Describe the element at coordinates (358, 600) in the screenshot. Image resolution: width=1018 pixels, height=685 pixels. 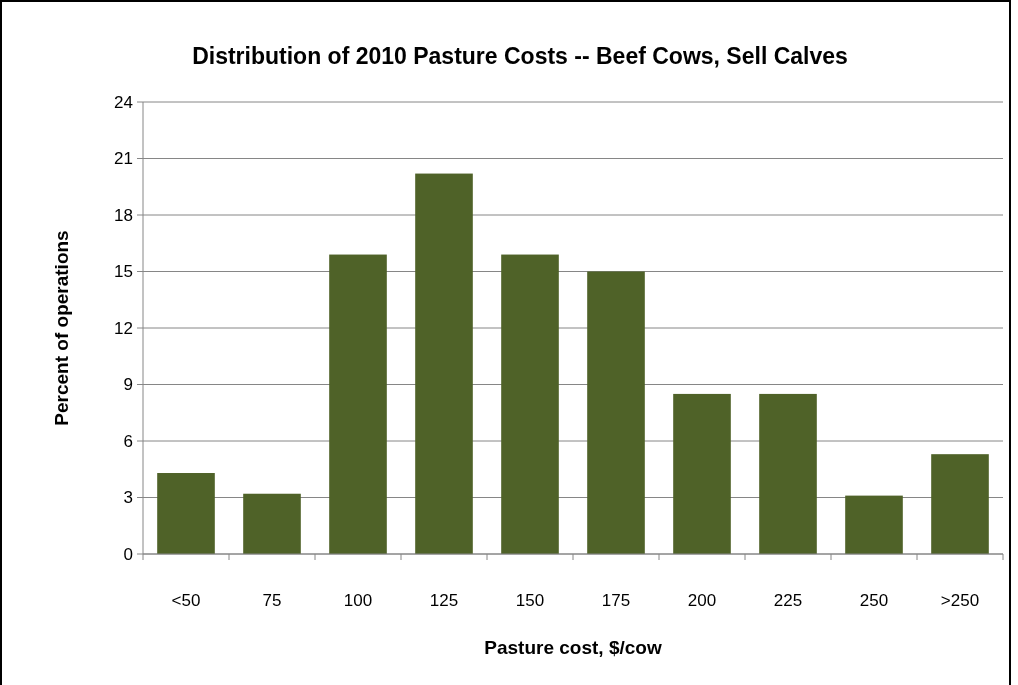
I see `x-tick-label: 100` at that location.